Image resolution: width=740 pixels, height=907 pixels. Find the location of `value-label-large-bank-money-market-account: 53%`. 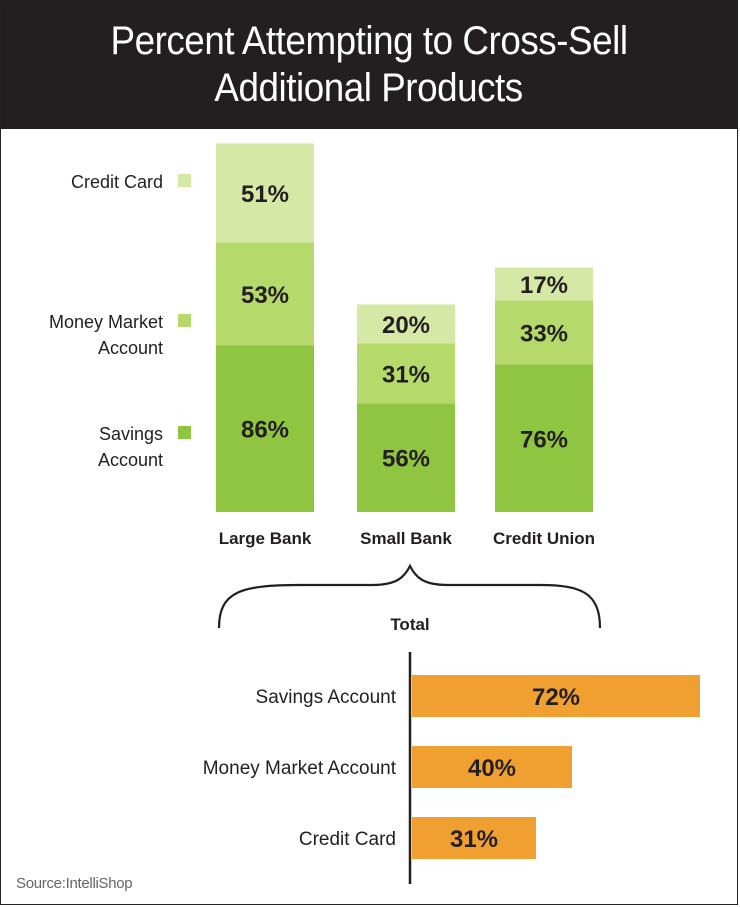

value-label-large-bank-money-market-account: 53% is located at coordinates (265, 295).